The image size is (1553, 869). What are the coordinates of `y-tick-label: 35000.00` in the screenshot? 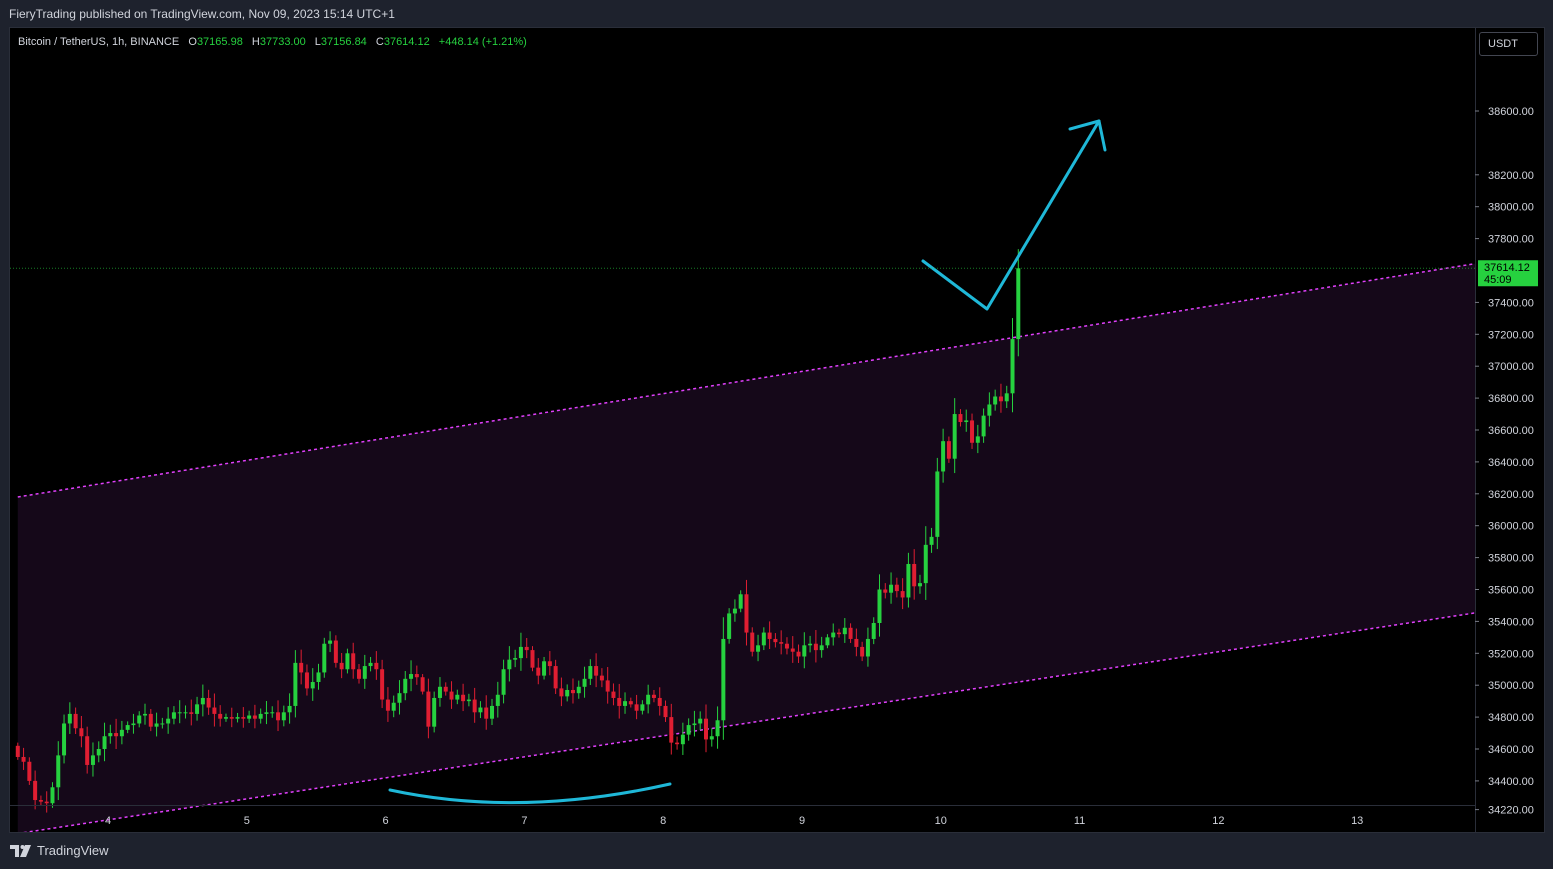 It's located at (1511, 686).